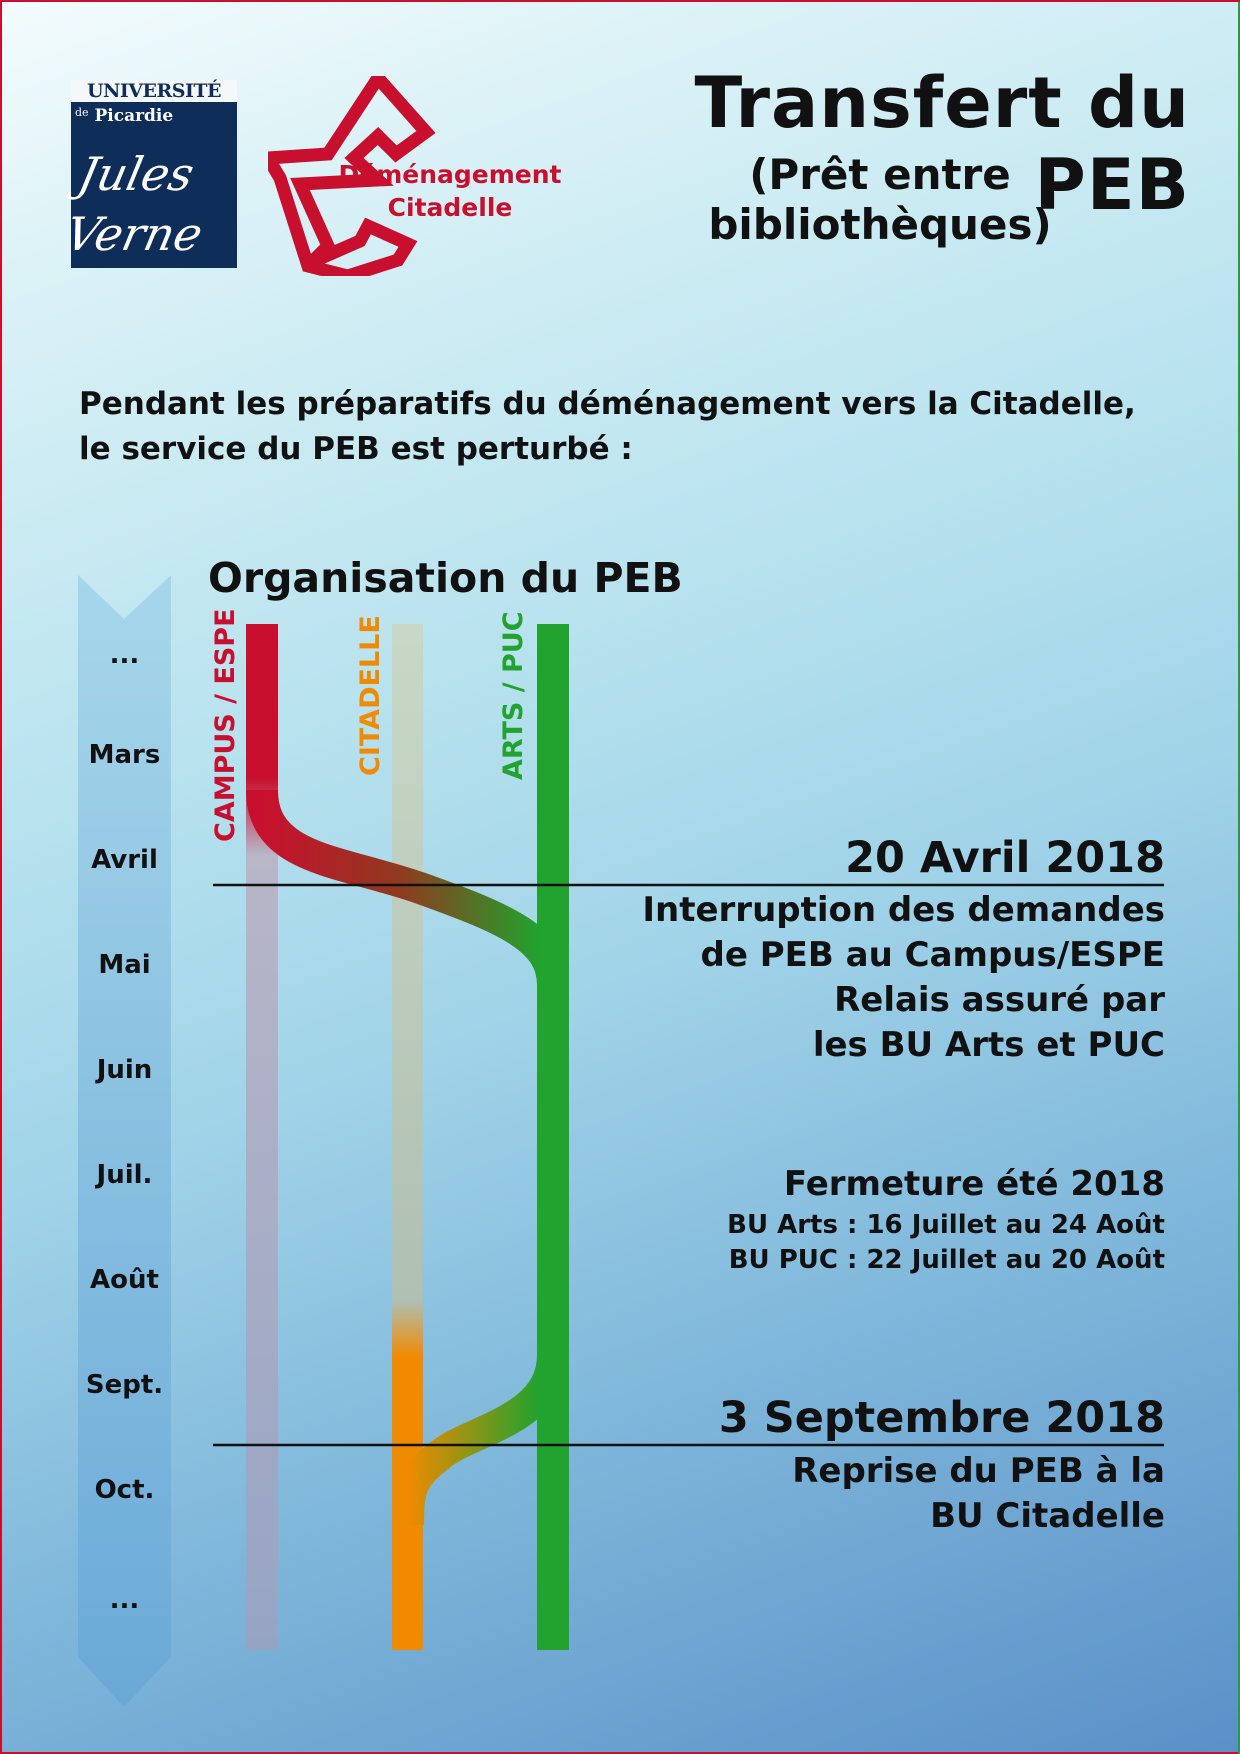 Image resolution: width=1240 pixels, height=1754 pixels. I want to click on intro-line2: le service du PEB est perturbé :, so click(356, 449).